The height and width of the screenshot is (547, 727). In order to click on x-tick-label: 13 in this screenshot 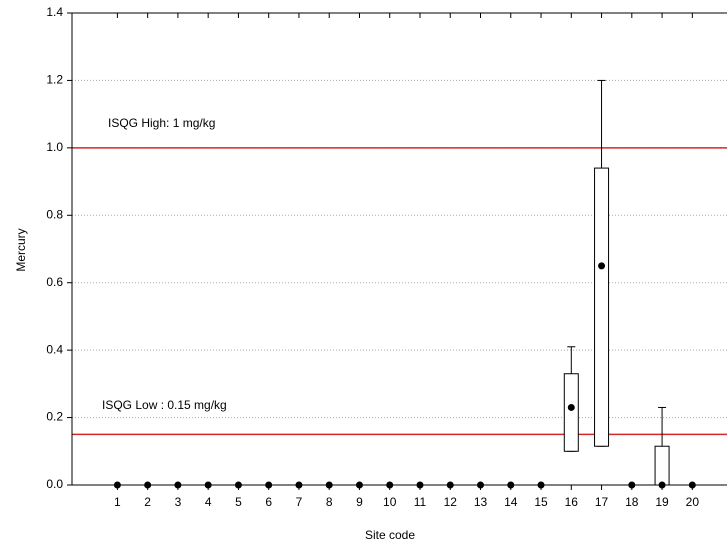, I will do `click(481, 502)`.